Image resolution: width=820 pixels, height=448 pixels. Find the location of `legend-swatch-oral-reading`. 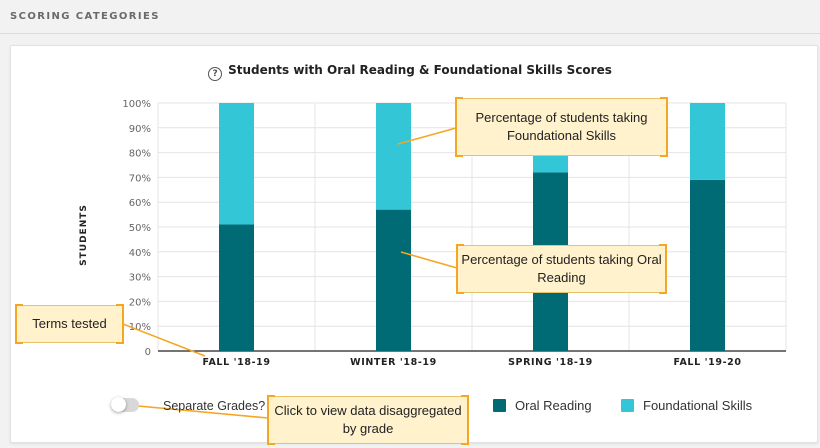

legend-swatch-oral-reading is located at coordinates (499, 405).